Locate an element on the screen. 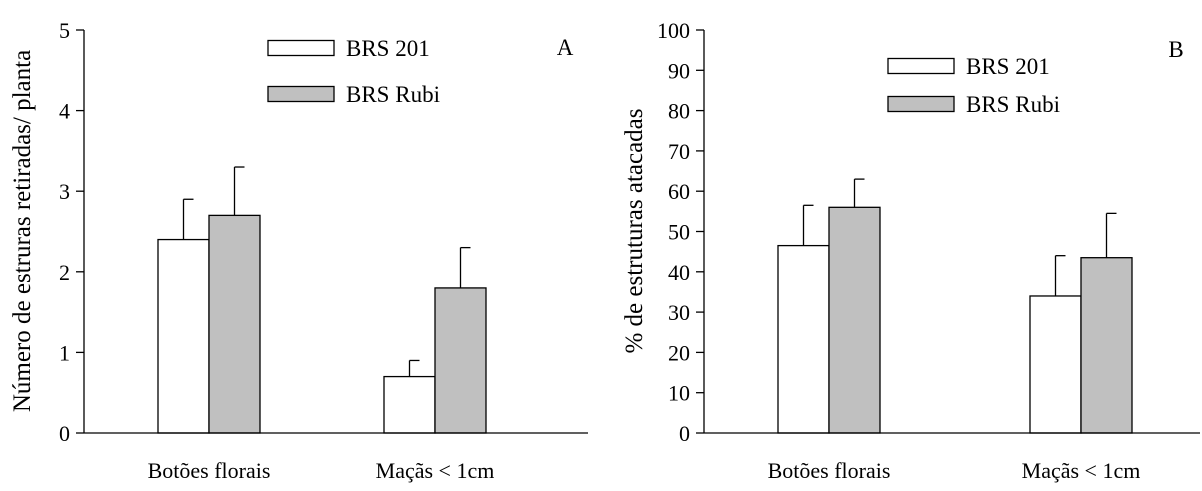 Image resolution: width=1202 pixels, height=491 pixels. y-tick-label: 100 is located at coordinates (673, 30).